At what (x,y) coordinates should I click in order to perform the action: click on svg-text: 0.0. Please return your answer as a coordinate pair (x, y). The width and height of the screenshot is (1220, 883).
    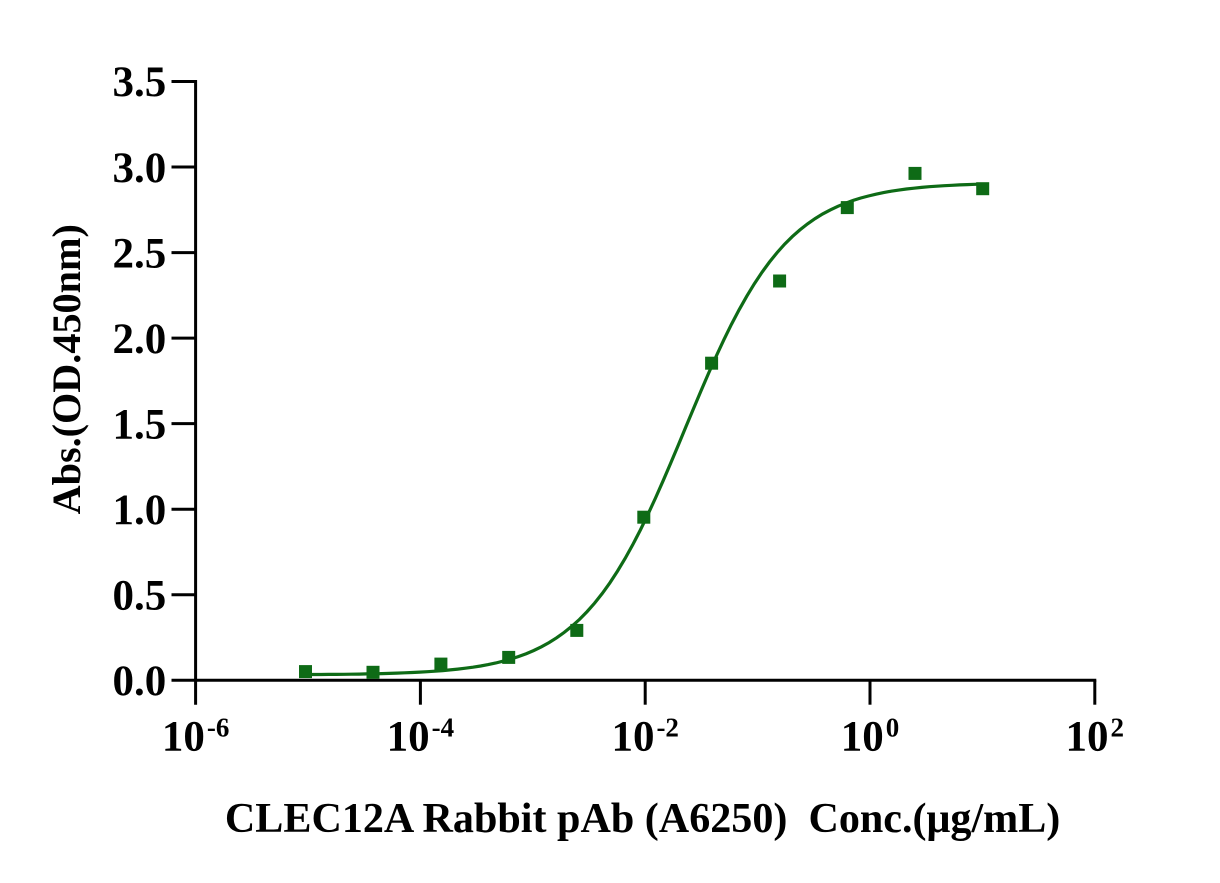
    Looking at the image, I should click on (139, 681).